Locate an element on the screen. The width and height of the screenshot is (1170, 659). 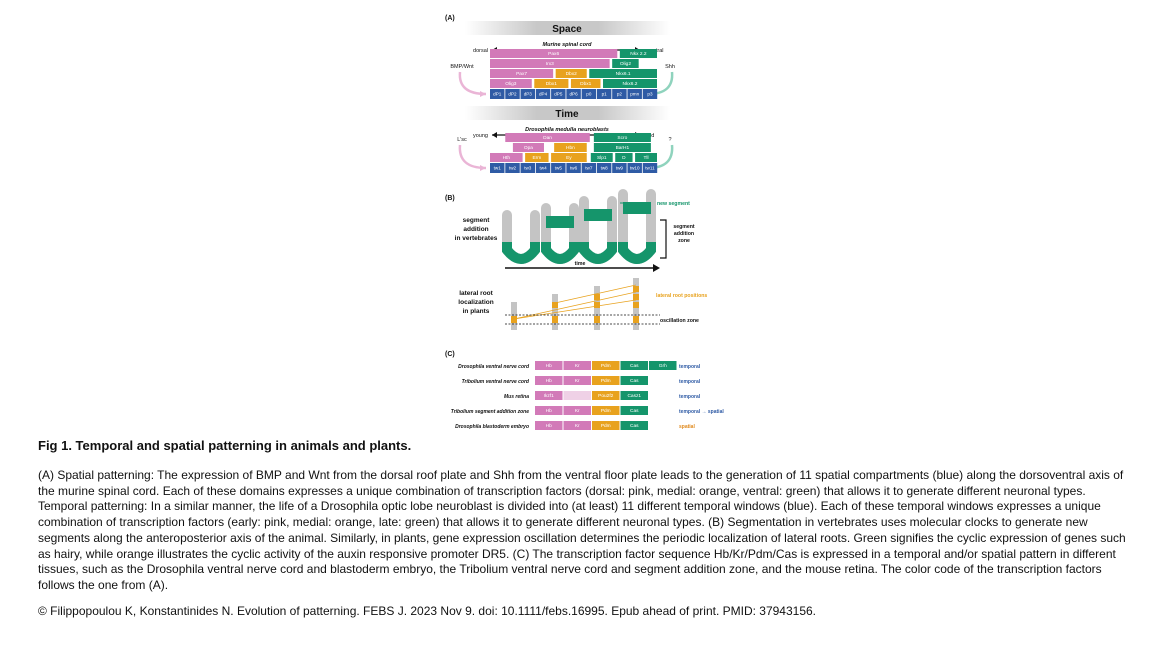
time-header: Time is located at coordinates (567, 114).